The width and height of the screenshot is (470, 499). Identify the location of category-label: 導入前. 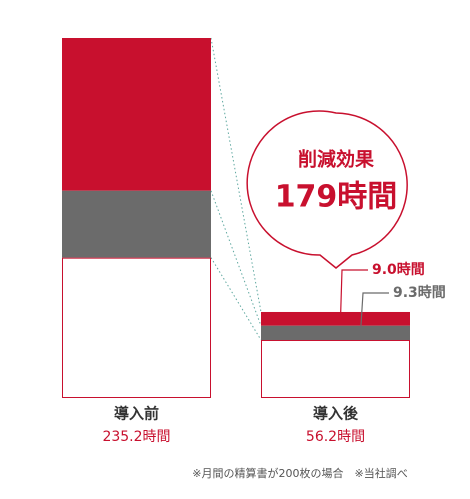
(136, 414).